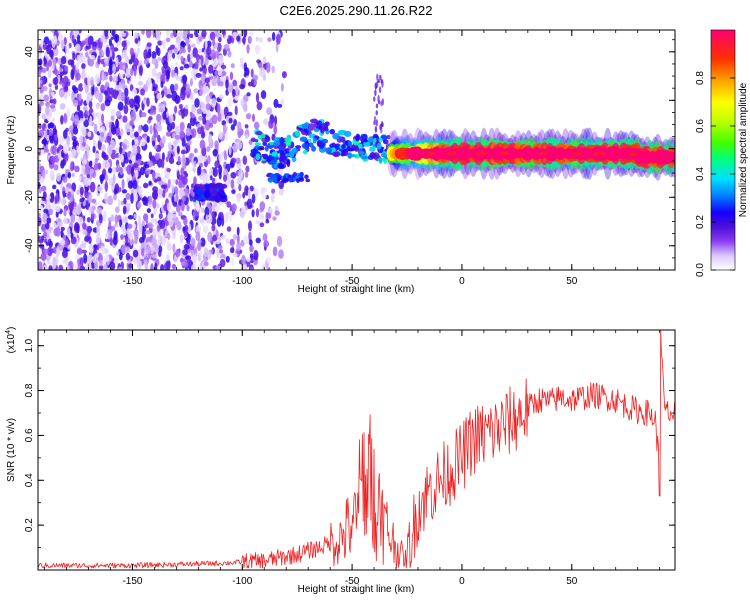 This screenshot has height=600, width=750. What do you see at coordinates (633, 153) in the screenshot?
I see `signal-peak` at bounding box center [633, 153].